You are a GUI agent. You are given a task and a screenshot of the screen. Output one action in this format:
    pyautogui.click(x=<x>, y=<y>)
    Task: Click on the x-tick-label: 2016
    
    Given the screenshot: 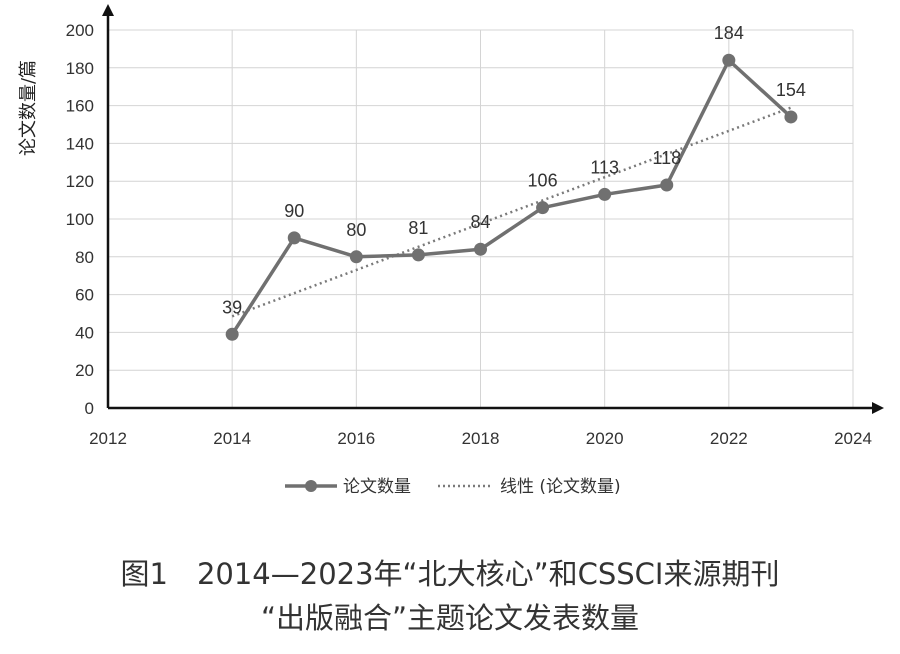 What is the action you would take?
    pyautogui.click(x=356, y=438)
    